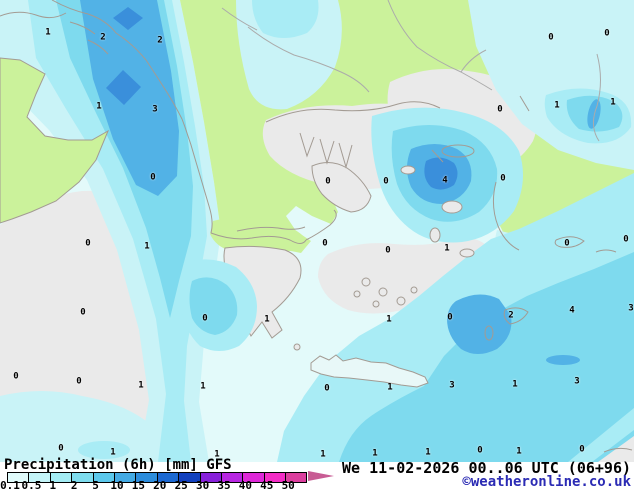 The height and width of the screenshot is (490, 634). What do you see at coordinates (31, 484) in the screenshot?
I see `legend-tick-label: 0.5` at bounding box center [31, 484].